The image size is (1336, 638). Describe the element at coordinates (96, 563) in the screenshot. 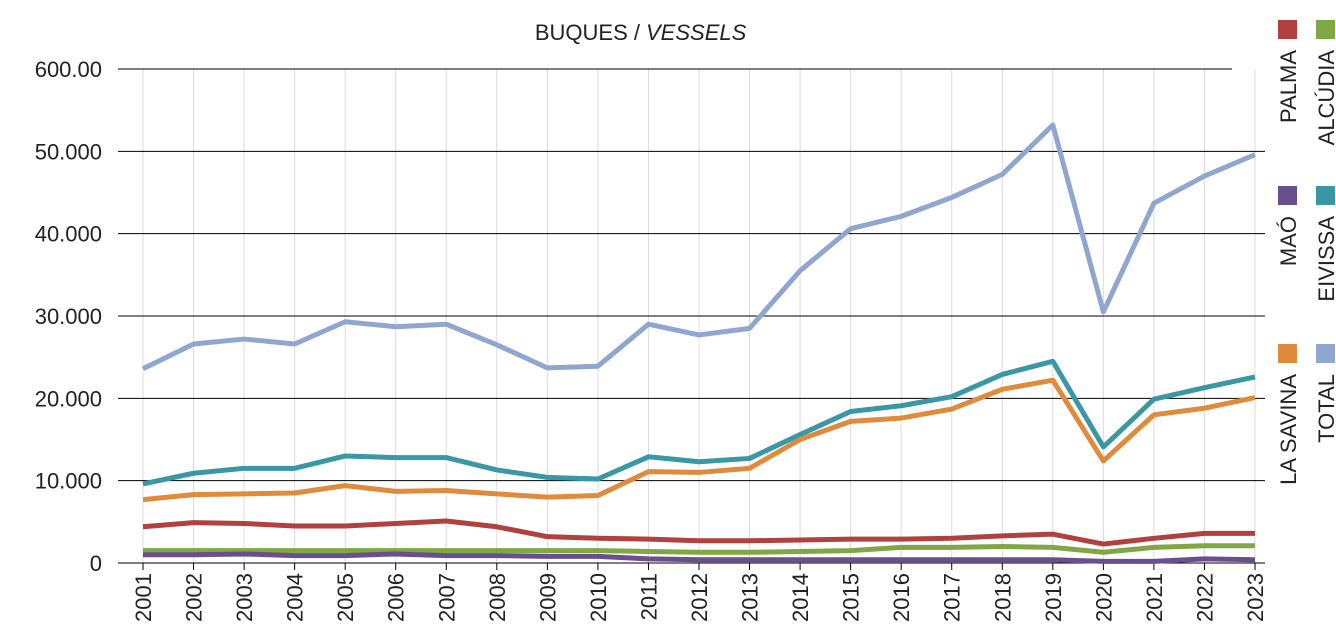

I see `y-tick-label: 0` at that location.